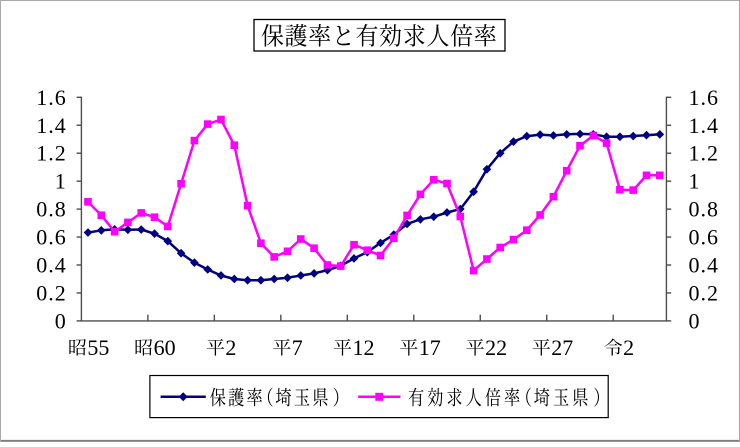 This screenshot has height=447, width=740. What do you see at coordinates (430, 347) in the screenshot?
I see `svg-text: 17` at bounding box center [430, 347].